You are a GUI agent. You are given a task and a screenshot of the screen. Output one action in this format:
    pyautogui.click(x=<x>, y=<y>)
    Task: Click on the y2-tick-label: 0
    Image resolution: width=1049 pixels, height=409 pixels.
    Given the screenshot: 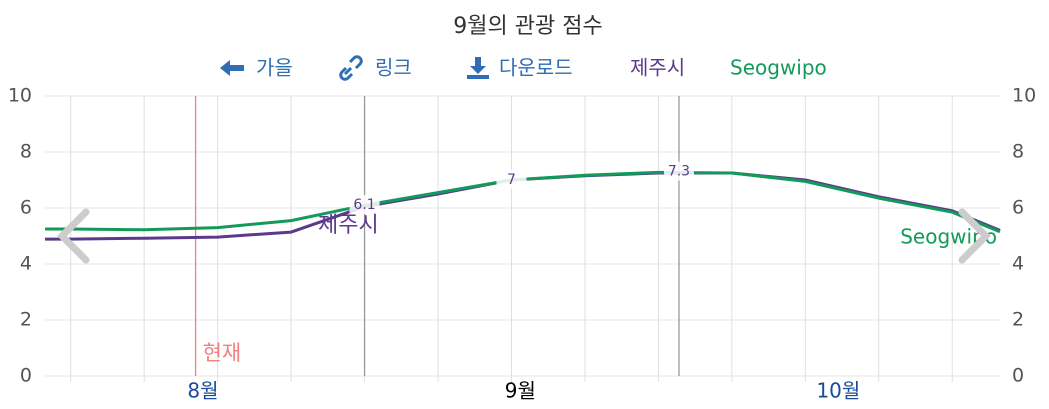 What is the action you would take?
    pyautogui.click(x=1018, y=376)
    